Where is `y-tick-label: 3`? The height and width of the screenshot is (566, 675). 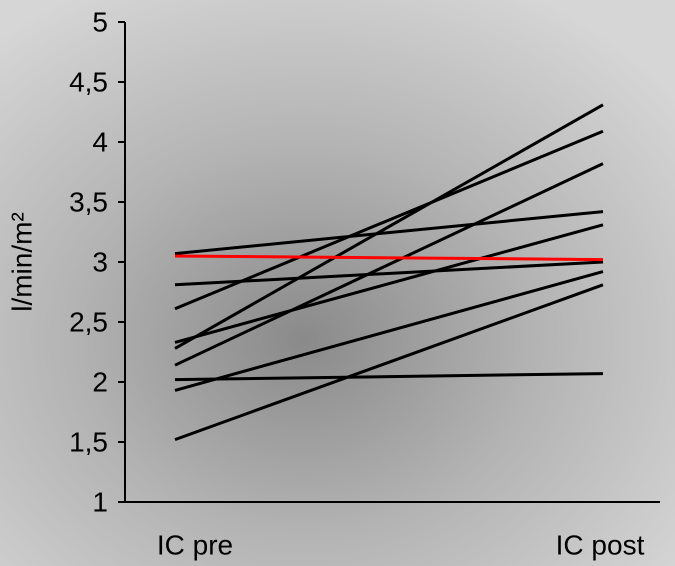 y-tick-label: 3 is located at coordinates (100, 261).